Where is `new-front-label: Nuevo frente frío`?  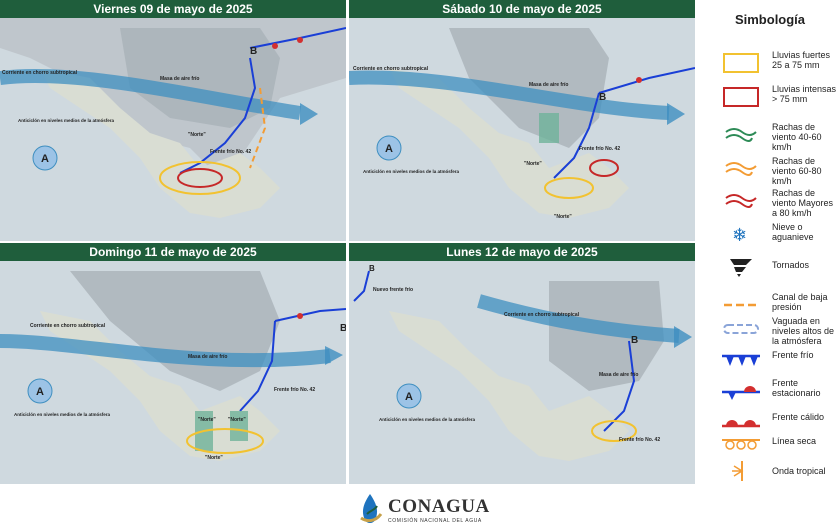 new-front-label: Nuevo frente frío is located at coordinates (393, 290).